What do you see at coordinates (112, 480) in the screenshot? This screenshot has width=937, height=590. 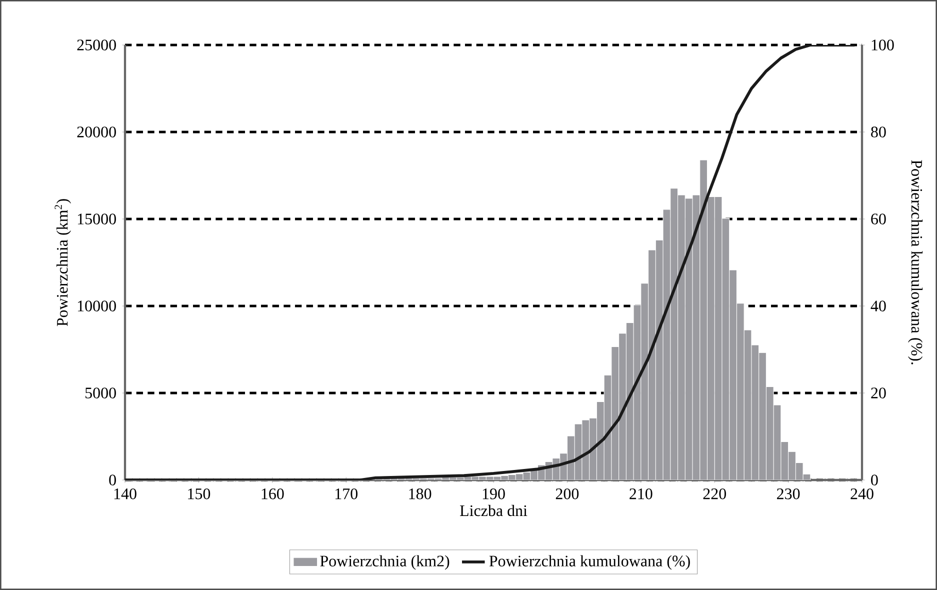 I see `y-tick-label: 0` at bounding box center [112, 480].